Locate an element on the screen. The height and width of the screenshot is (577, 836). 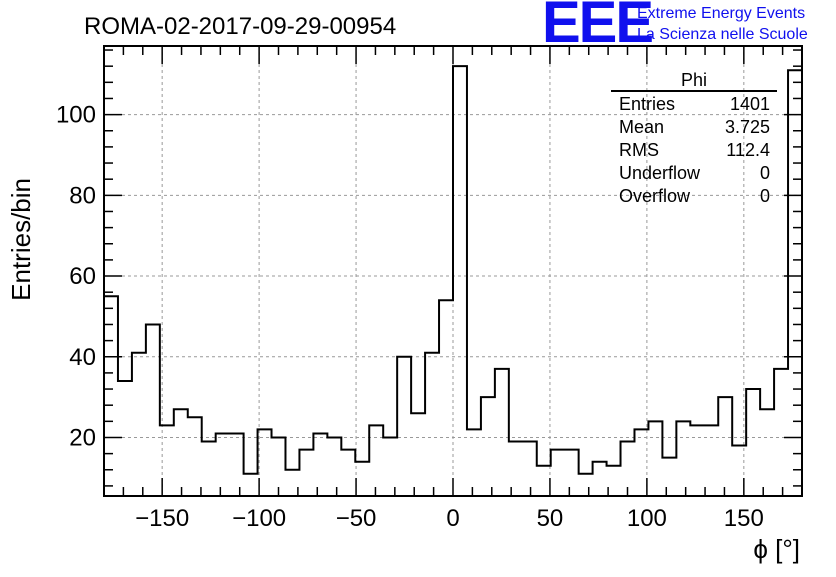
stats-row-label: RMS is located at coordinates (639, 150).